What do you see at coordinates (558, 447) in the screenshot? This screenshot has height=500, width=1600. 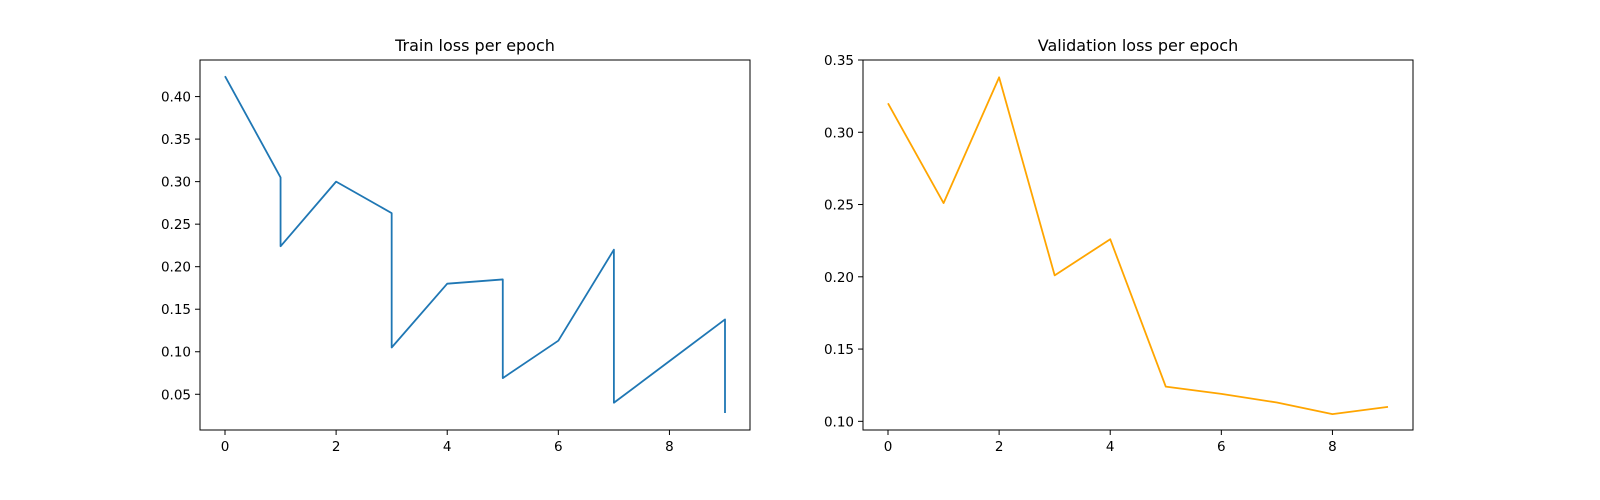 I see `train-x-tick-label: 6` at bounding box center [558, 447].